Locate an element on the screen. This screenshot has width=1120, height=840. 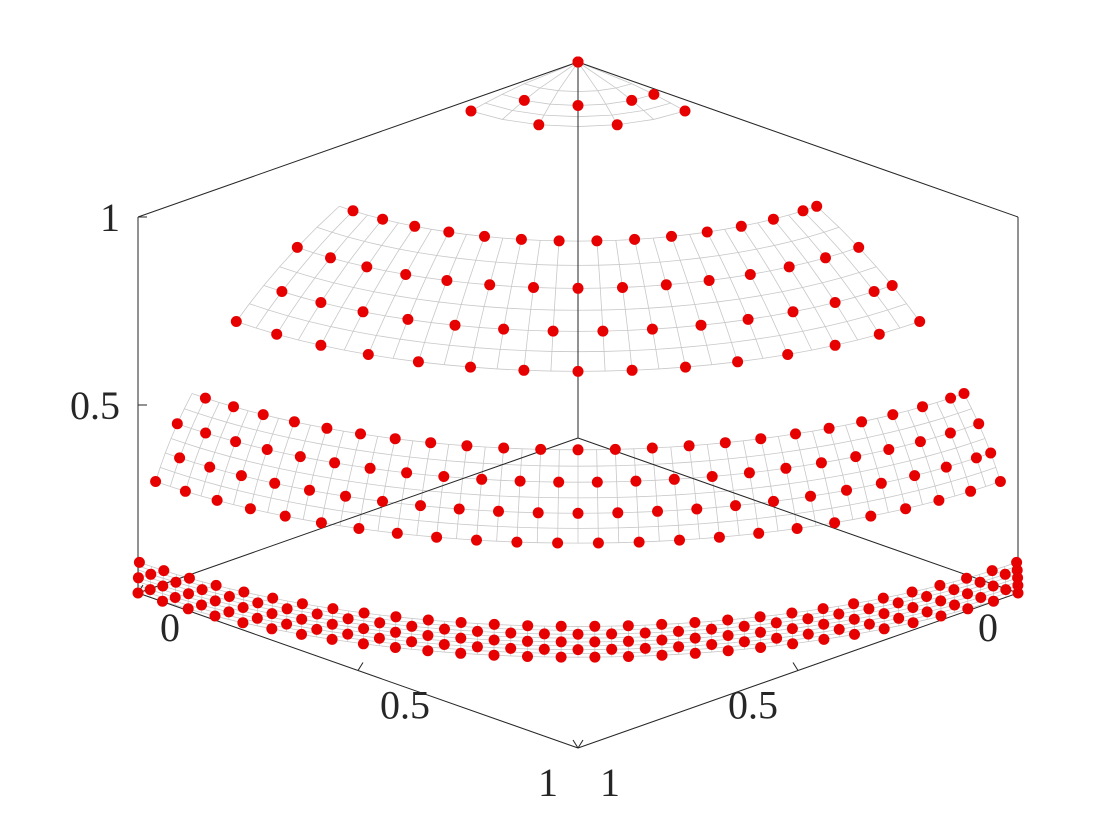
y-tick-mark is located at coordinates (360, 666).